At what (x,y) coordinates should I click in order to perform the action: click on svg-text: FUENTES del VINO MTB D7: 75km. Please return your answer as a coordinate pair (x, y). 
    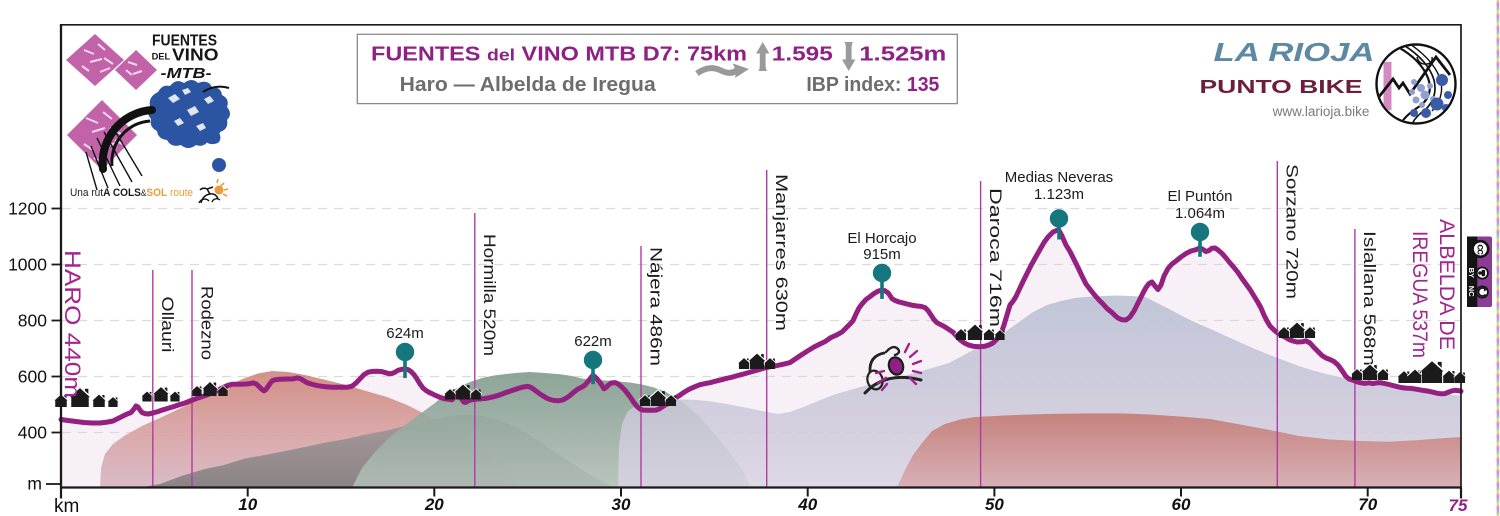
    Looking at the image, I should click on (559, 54).